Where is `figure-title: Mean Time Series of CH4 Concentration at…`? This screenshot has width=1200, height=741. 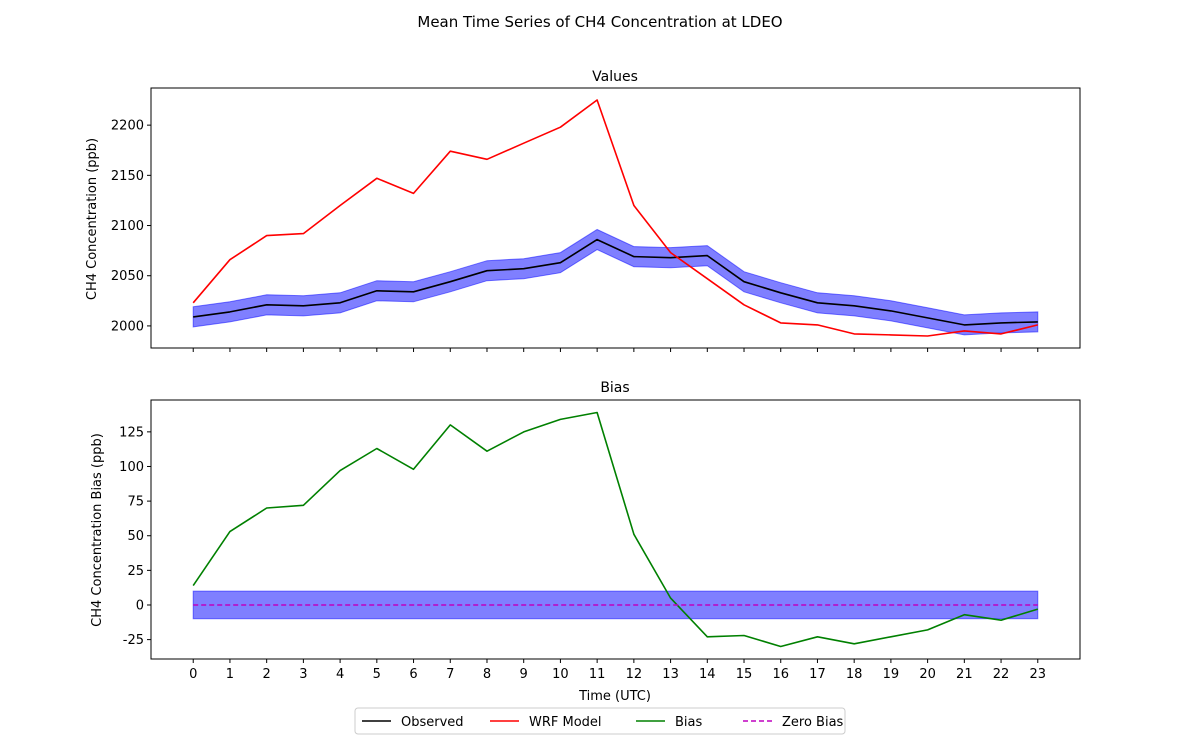
figure-title: Mean Time Series of CH4 Concentration at… is located at coordinates (599, 22).